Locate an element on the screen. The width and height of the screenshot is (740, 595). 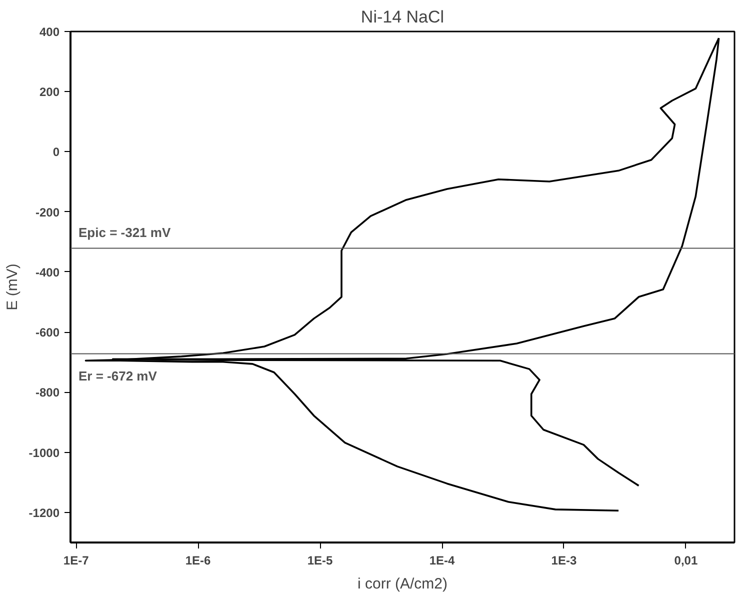
y-tick-label: -200 is located at coordinates (47, 212).